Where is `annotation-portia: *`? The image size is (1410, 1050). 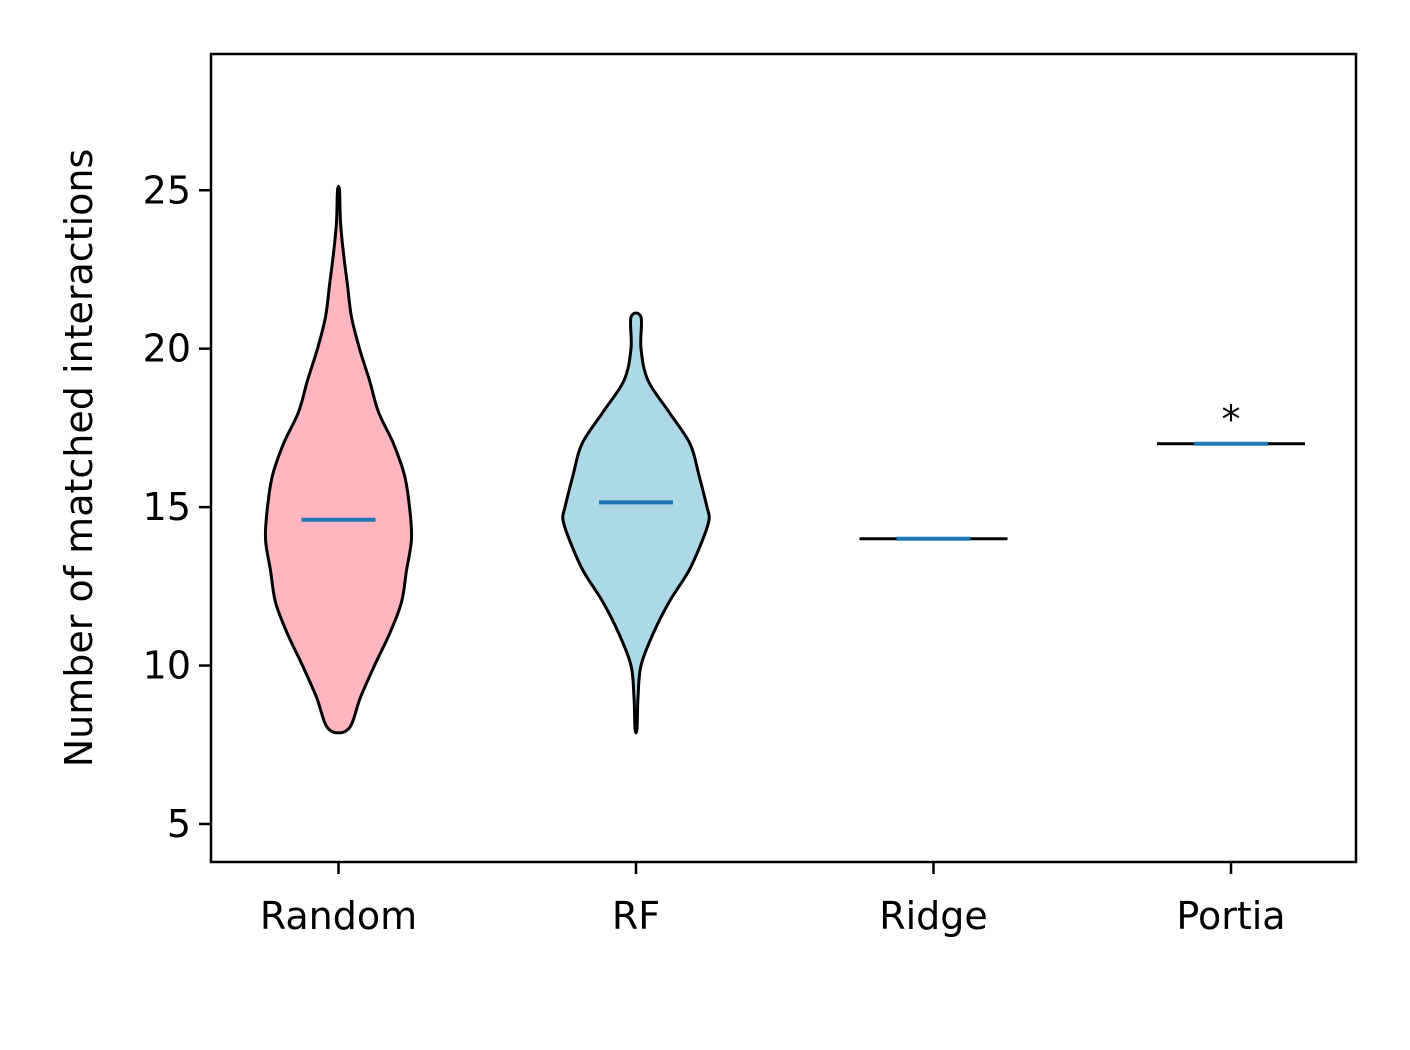
annotation-portia: * is located at coordinates (1231, 420).